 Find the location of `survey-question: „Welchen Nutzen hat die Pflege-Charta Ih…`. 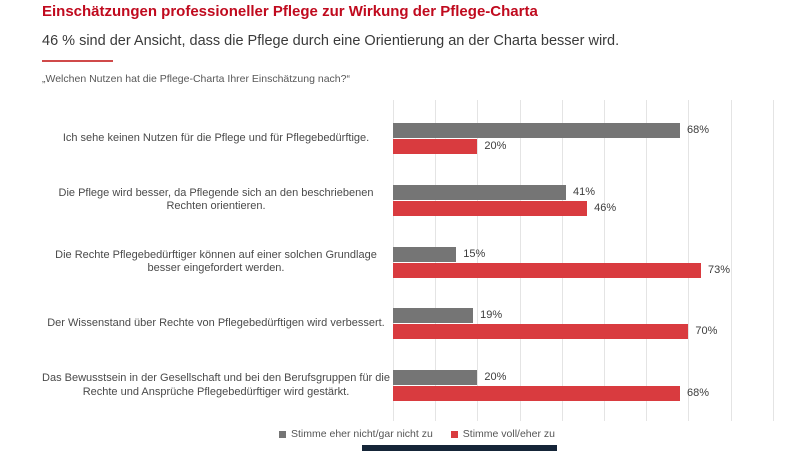

survey-question: „Welchen Nutzen hat die Pflege-Charta Ih… is located at coordinates (196, 79).